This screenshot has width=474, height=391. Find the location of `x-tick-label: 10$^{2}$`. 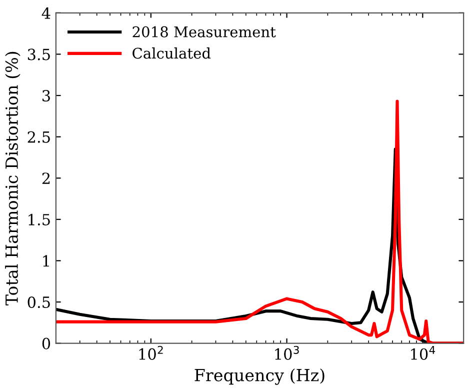

x-tick-label: 10$^{2}$ is located at coordinates (151, 353).